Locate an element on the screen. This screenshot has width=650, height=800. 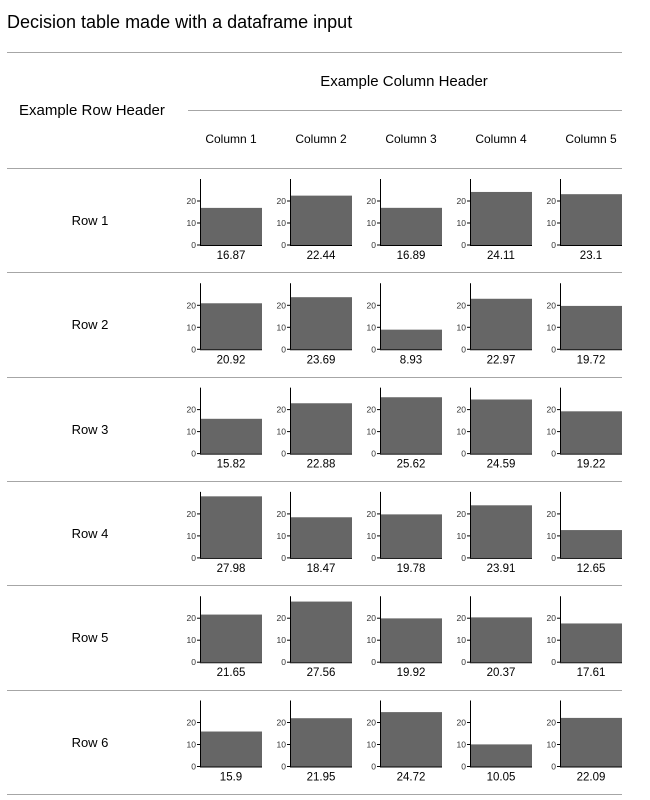
row-label: Row 5 is located at coordinates (90, 638).